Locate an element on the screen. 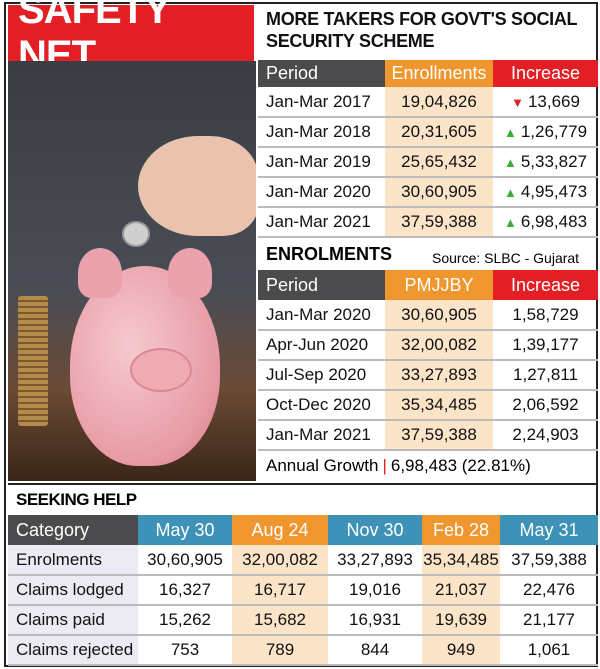 Image resolution: width=600 pixels, height=669 pixels. table-row: Jan-Mar 2017 19,04,826 ▼ 13,669 is located at coordinates (428, 102).